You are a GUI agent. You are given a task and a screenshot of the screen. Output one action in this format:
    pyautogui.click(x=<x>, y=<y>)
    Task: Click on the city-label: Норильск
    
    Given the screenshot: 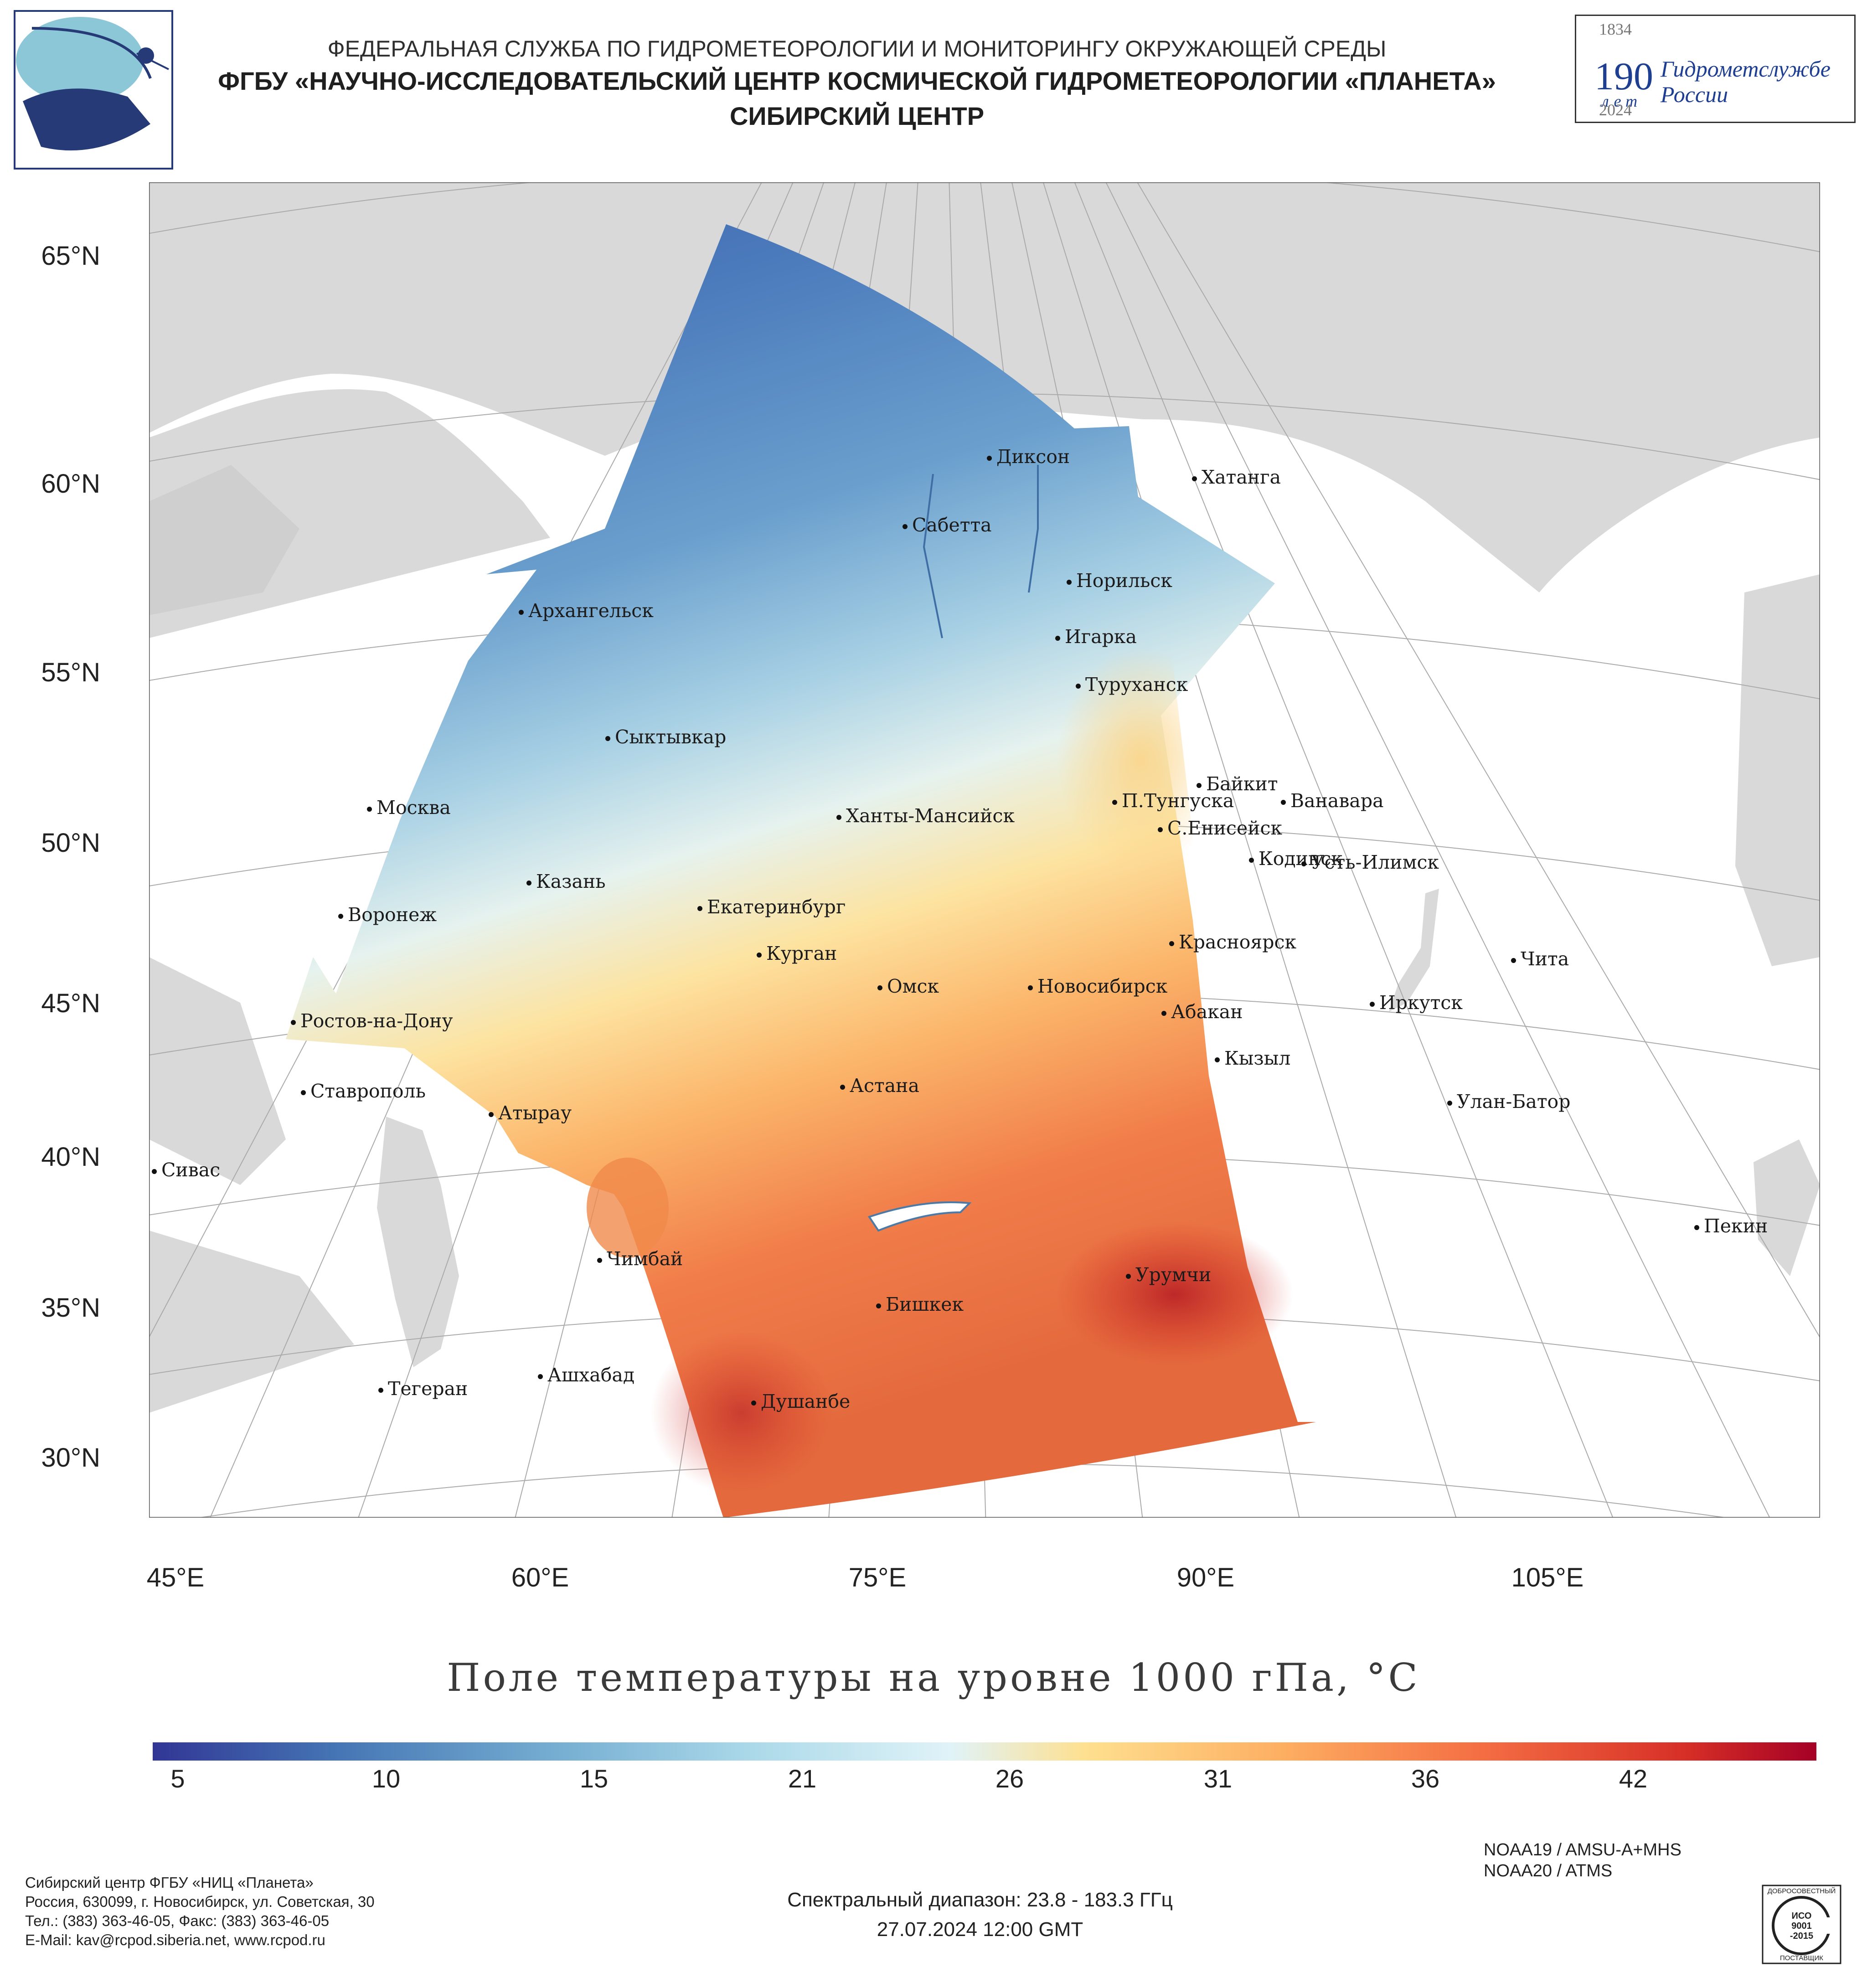 What is the action you would take?
    pyautogui.click(x=1124, y=581)
    